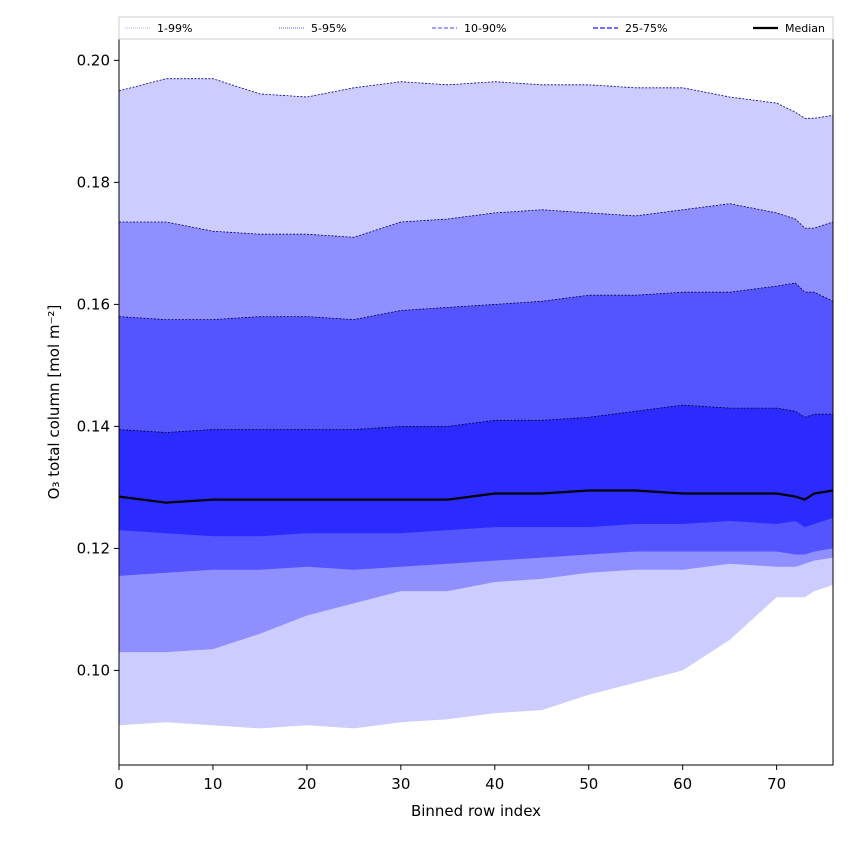  I want to click on y-axis-label: O₃ total column [mol m⁻²], so click(54, 402).